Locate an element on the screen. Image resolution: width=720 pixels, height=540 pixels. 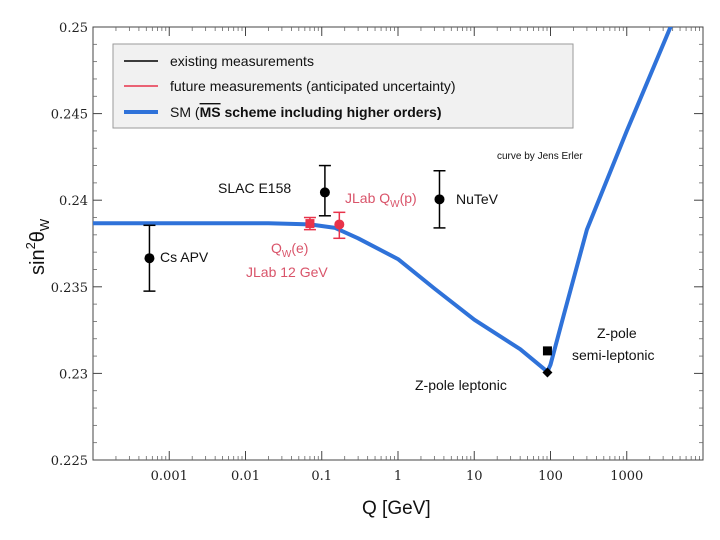
marker-qw-e- is located at coordinates (310, 224).